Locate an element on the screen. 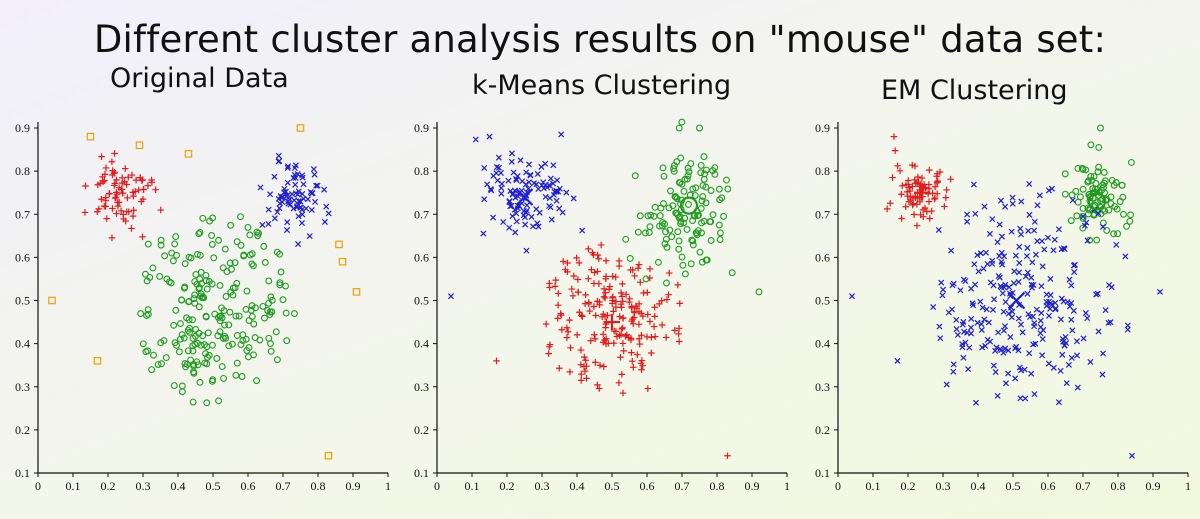  series-blue-cluster is located at coordinates (294, 200).